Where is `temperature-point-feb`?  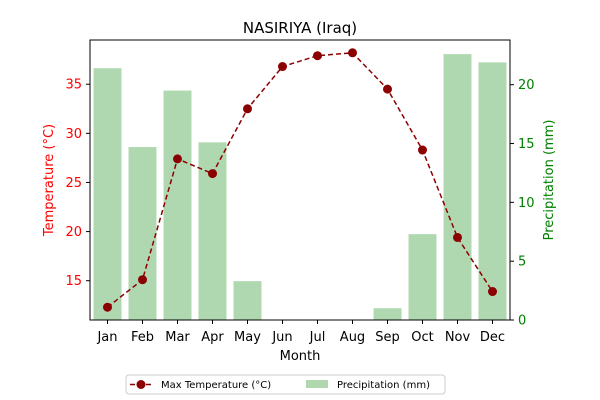
temperature-point-feb is located at coordinates (142, 280).